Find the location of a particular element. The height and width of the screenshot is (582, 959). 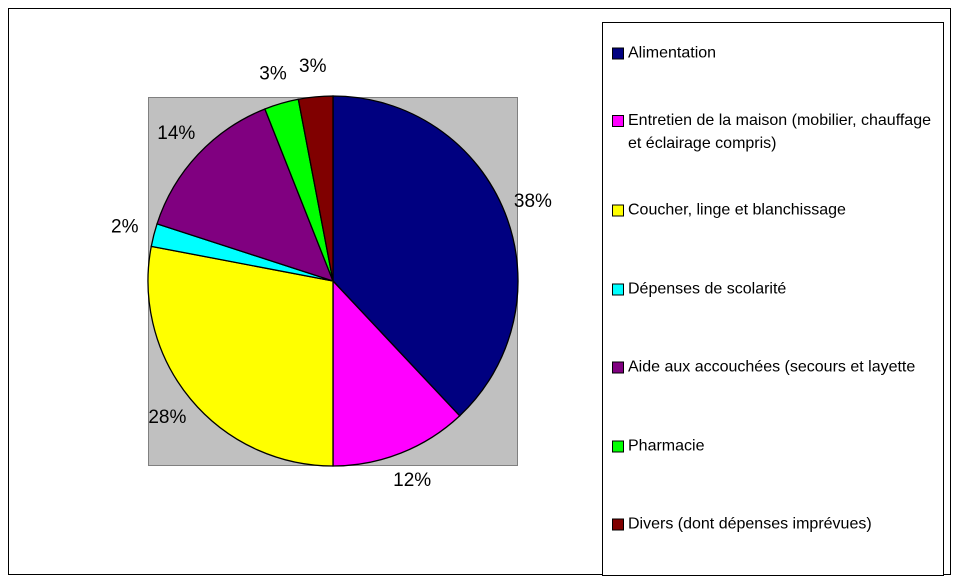

legend-item: Dépenses de scolarité is located at coordinates (774, 288).